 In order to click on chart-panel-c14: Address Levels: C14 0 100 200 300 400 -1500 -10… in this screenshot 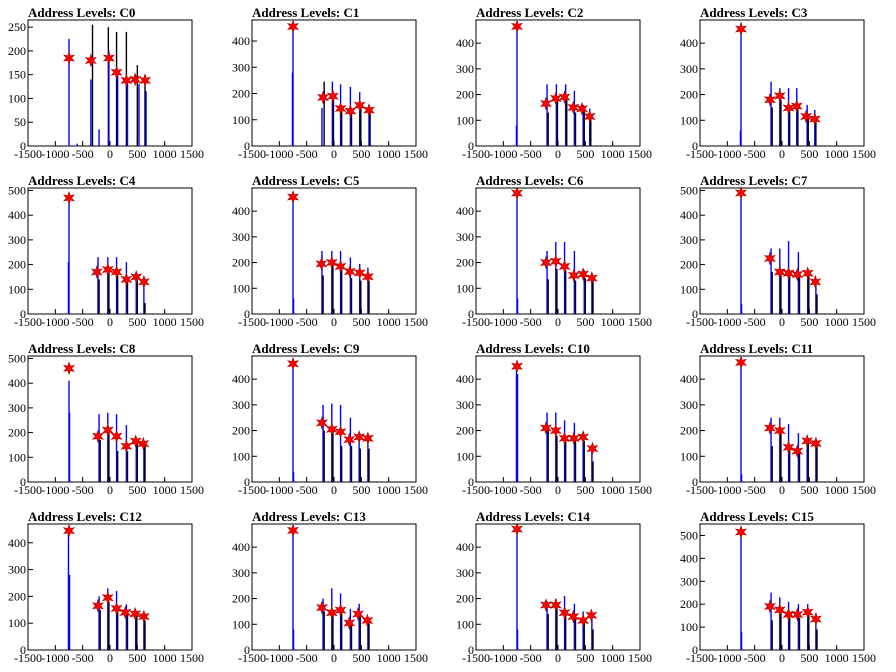, I will do `click(560, 588)`.